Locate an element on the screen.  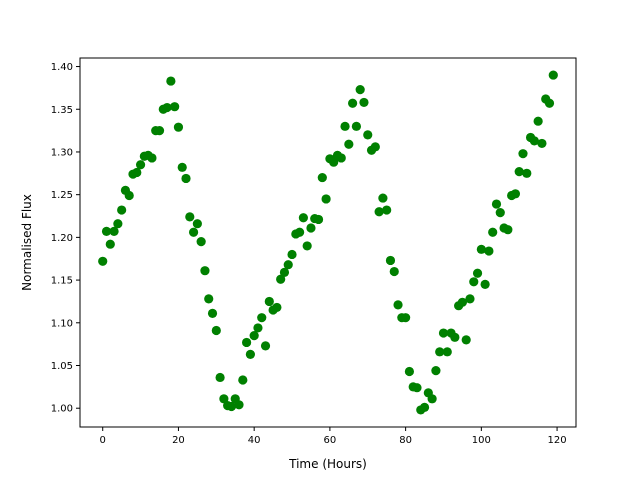
x-axis-label: Time (Hours) is located at coordinates (327, 464).